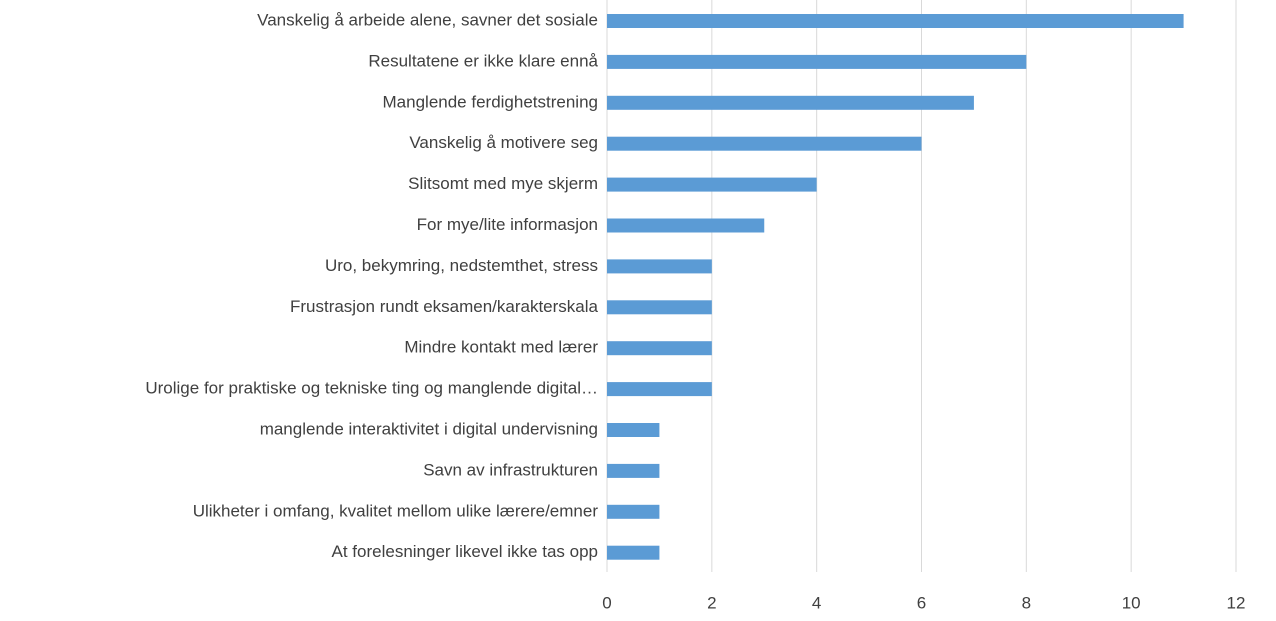  Describe the element at coordinates (461, 265) in the screenshot. I see `y-tick-label: Uro, bekymring, nedstemthet, stress` at that location.